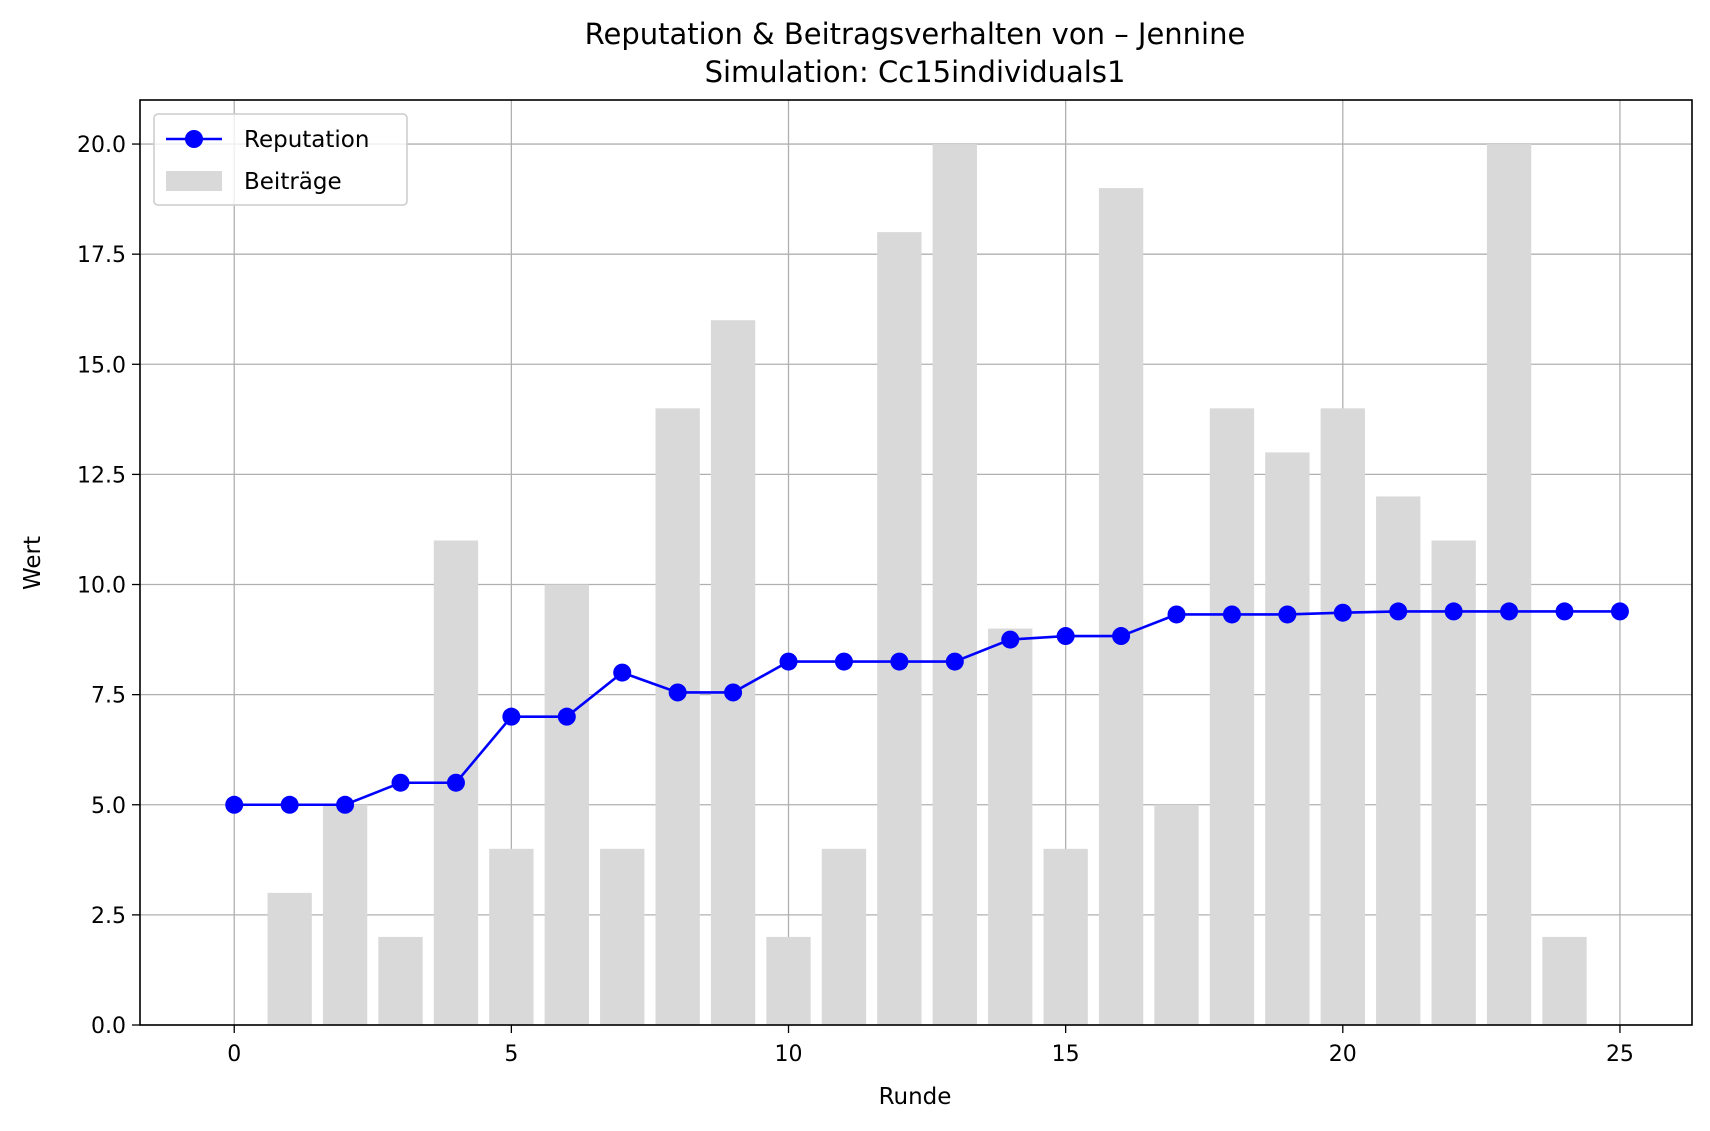 This screenshot has height=1131, width=1710. Describe the element at coordinates (915, 1097) in the screenshot. I see `x-axis-label: Runde` at that location.